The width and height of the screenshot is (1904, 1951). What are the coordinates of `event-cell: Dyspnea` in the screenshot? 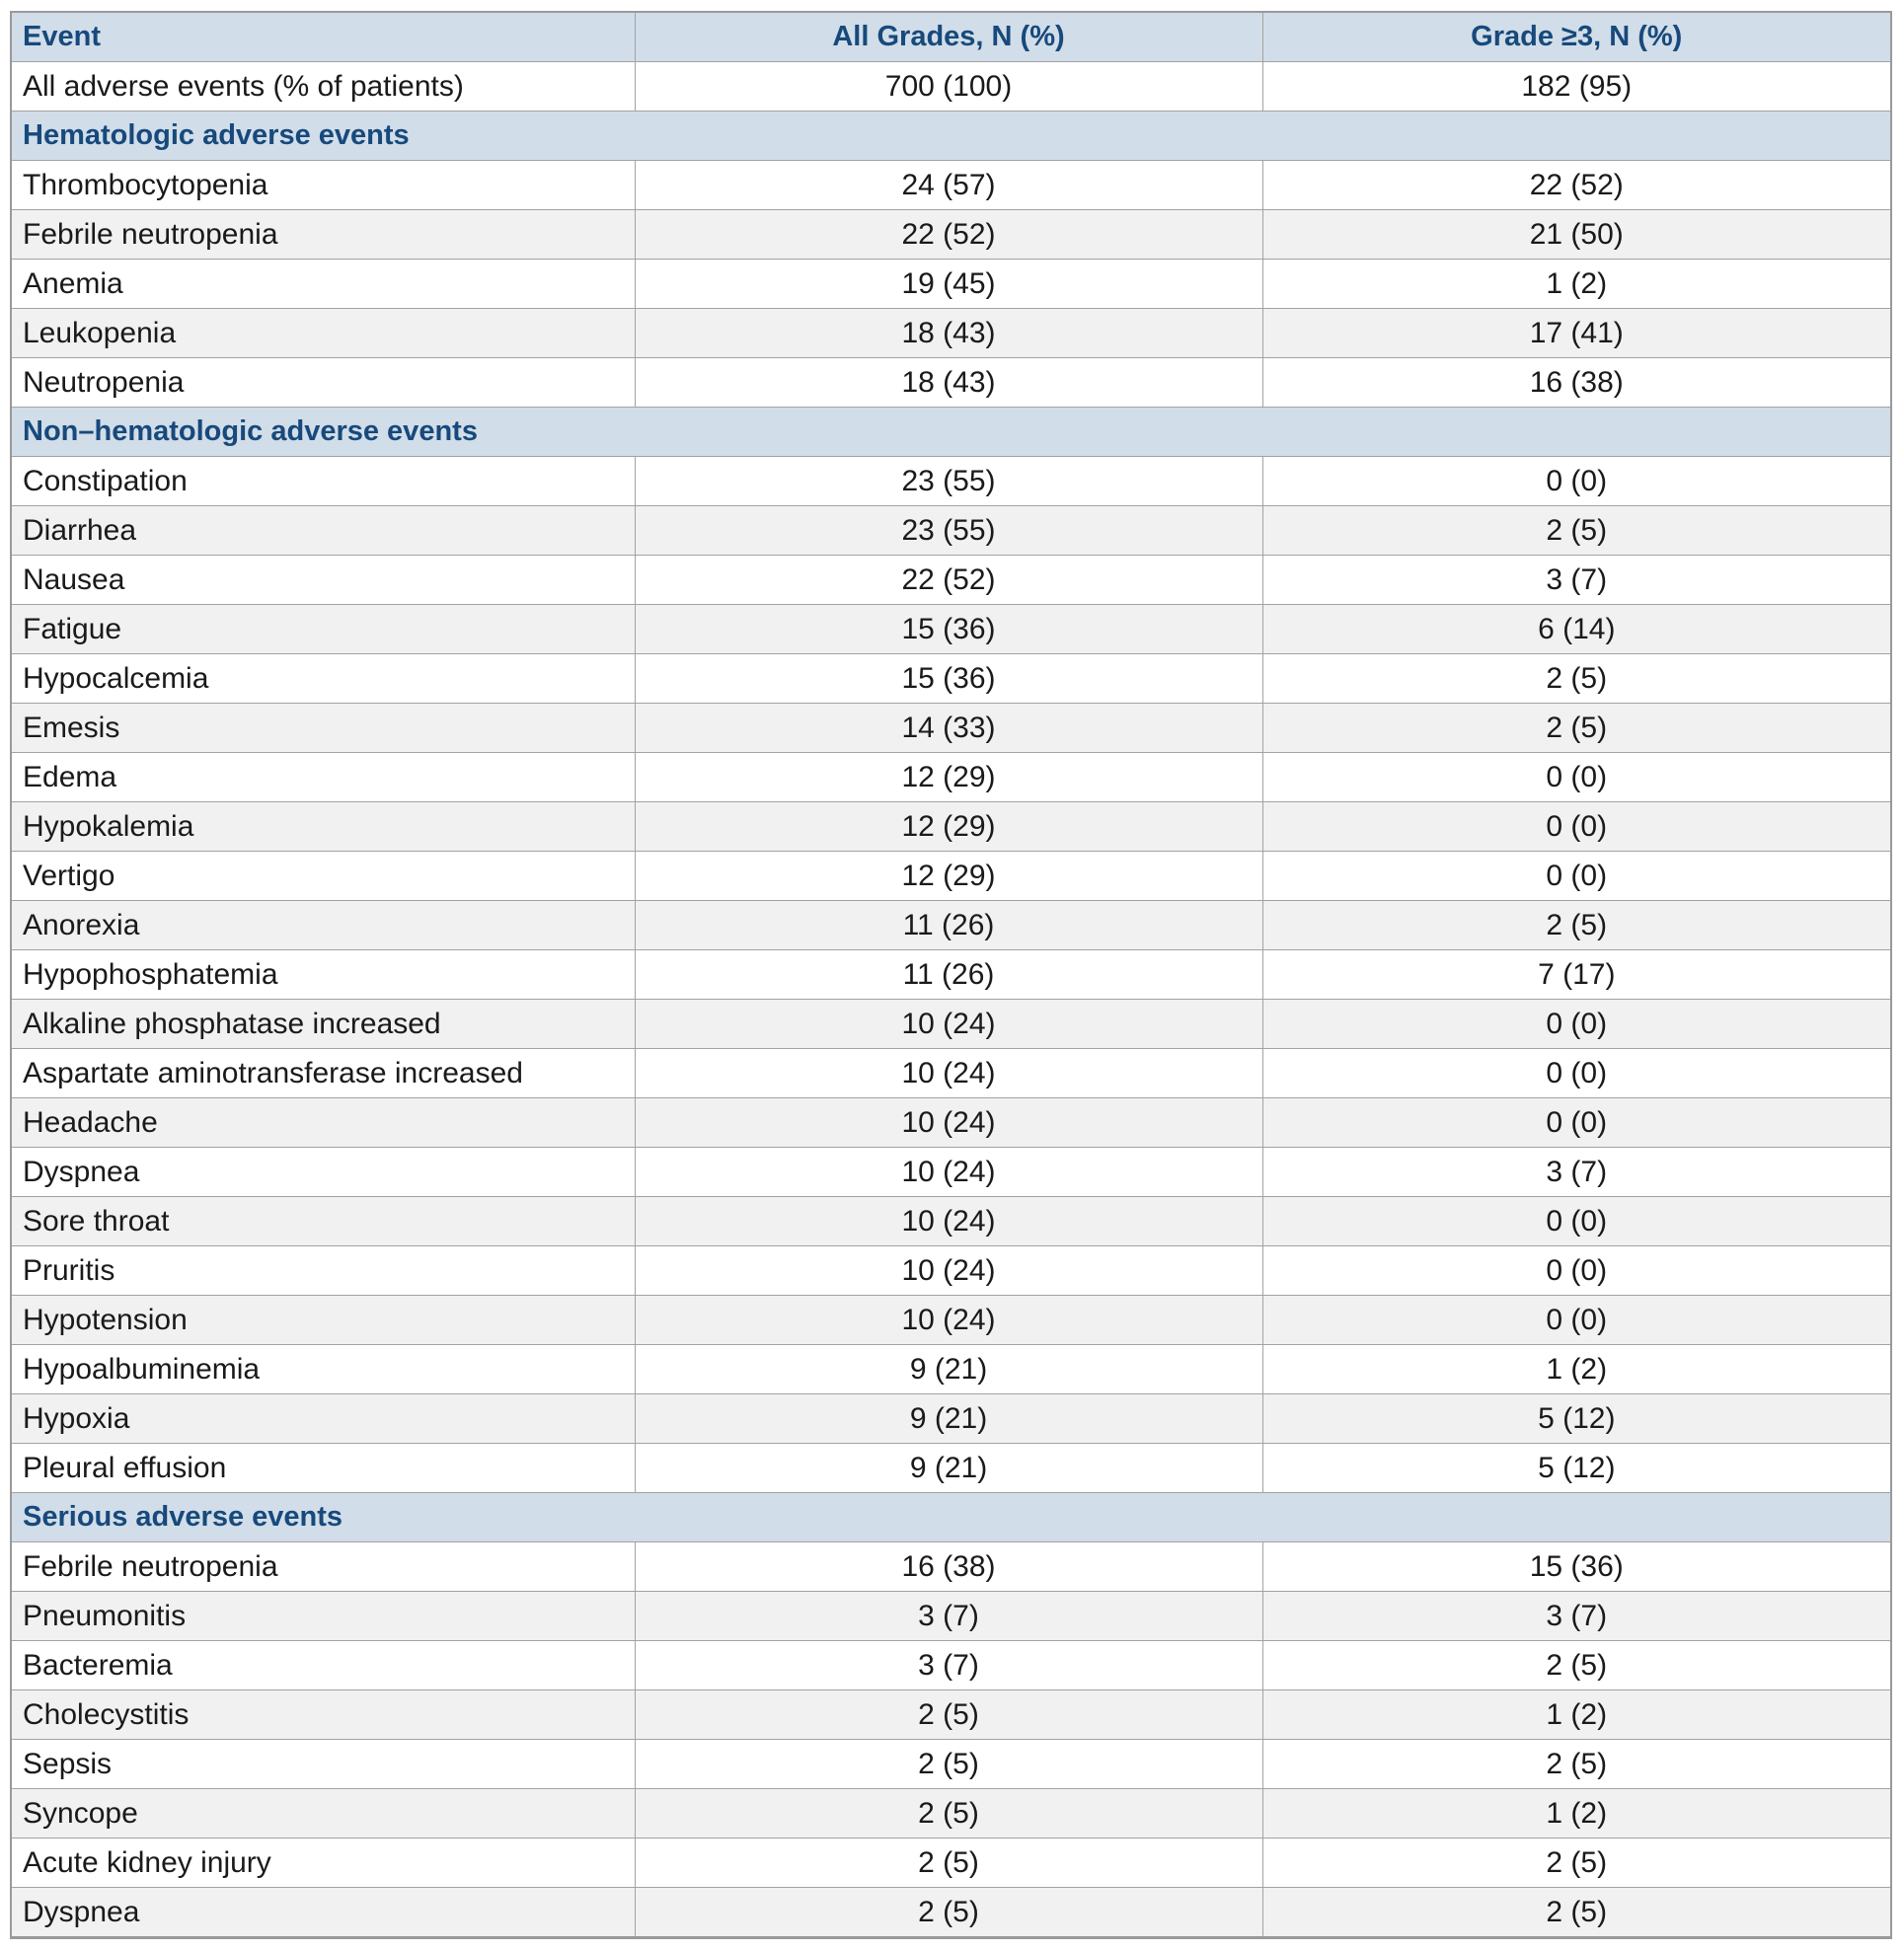 It's located at (323, 1912).